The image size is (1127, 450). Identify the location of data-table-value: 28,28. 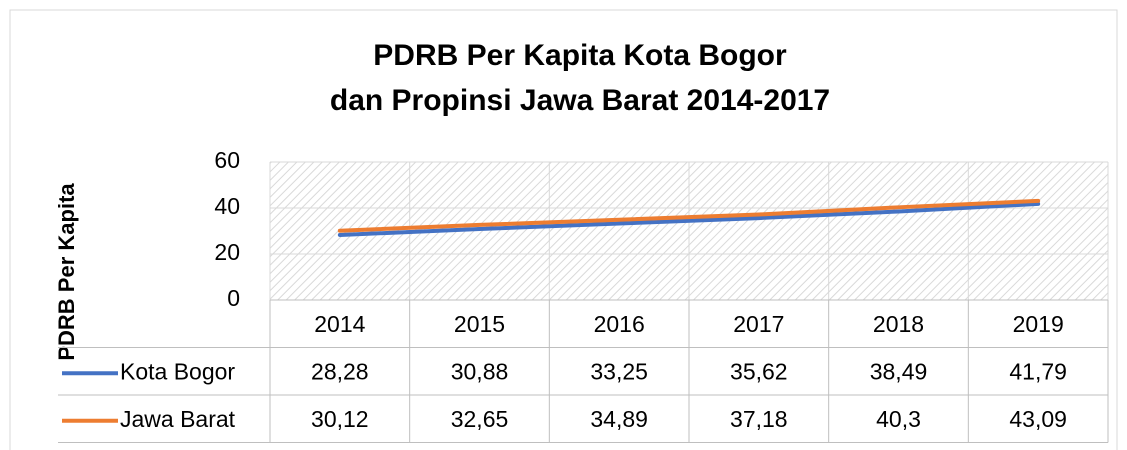
(340, 371).